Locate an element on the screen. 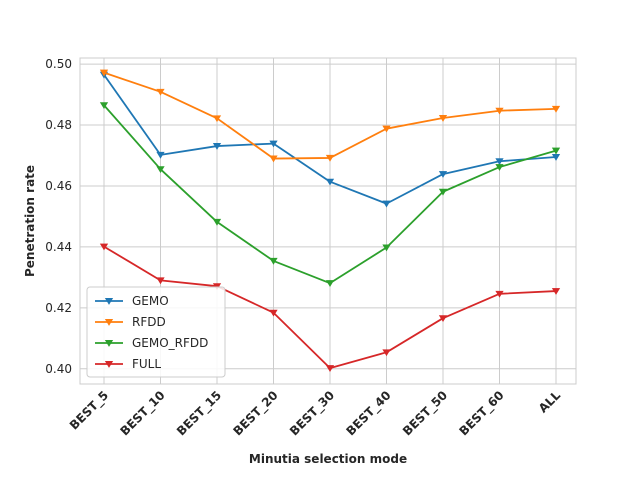 The height and width of the screenshot is (480, 640). x-tick-label: BEST_20 is located at coordinates (256, 413).